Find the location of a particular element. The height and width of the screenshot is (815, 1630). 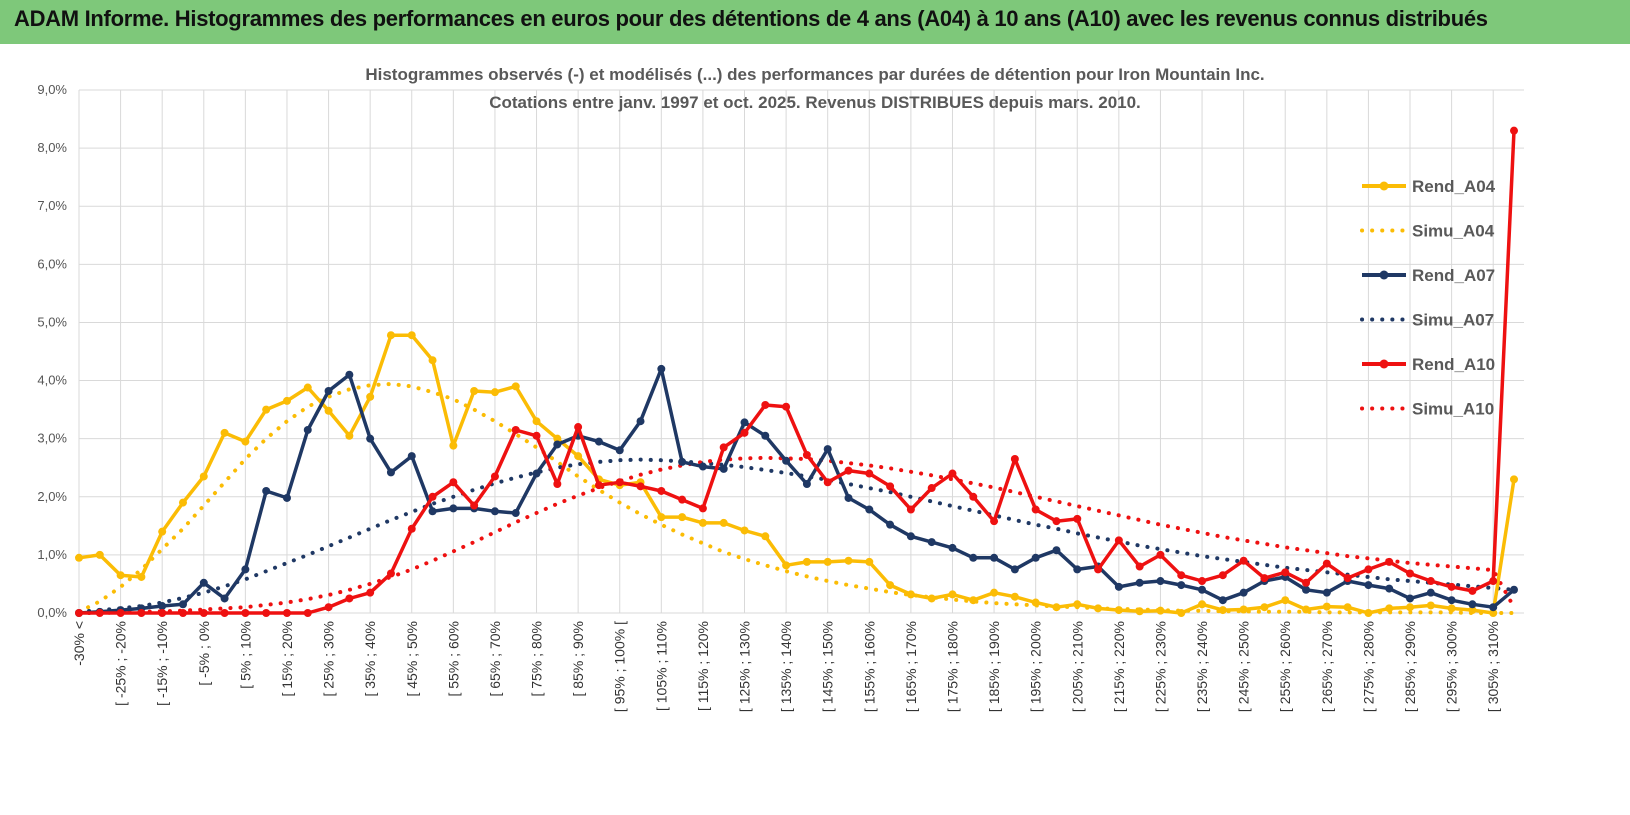

y-tick-label: 4,0% is located at coordinates (52, 380).